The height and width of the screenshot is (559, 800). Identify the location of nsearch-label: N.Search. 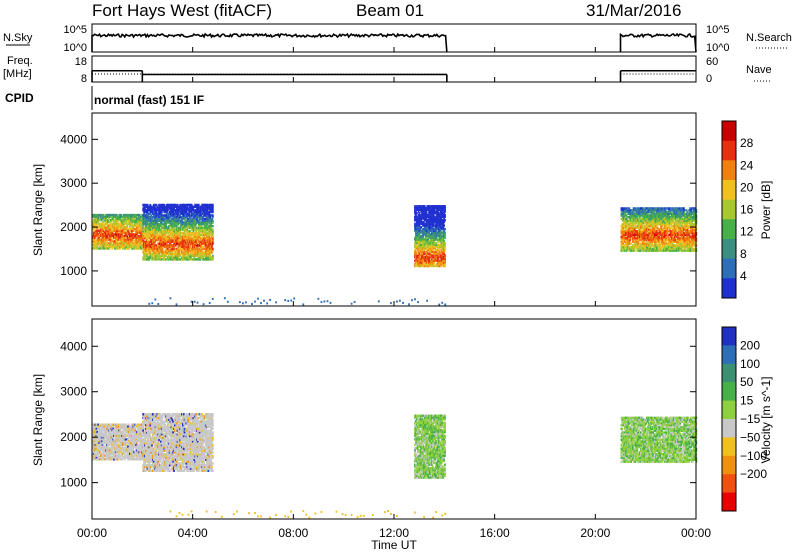
(769, 38).